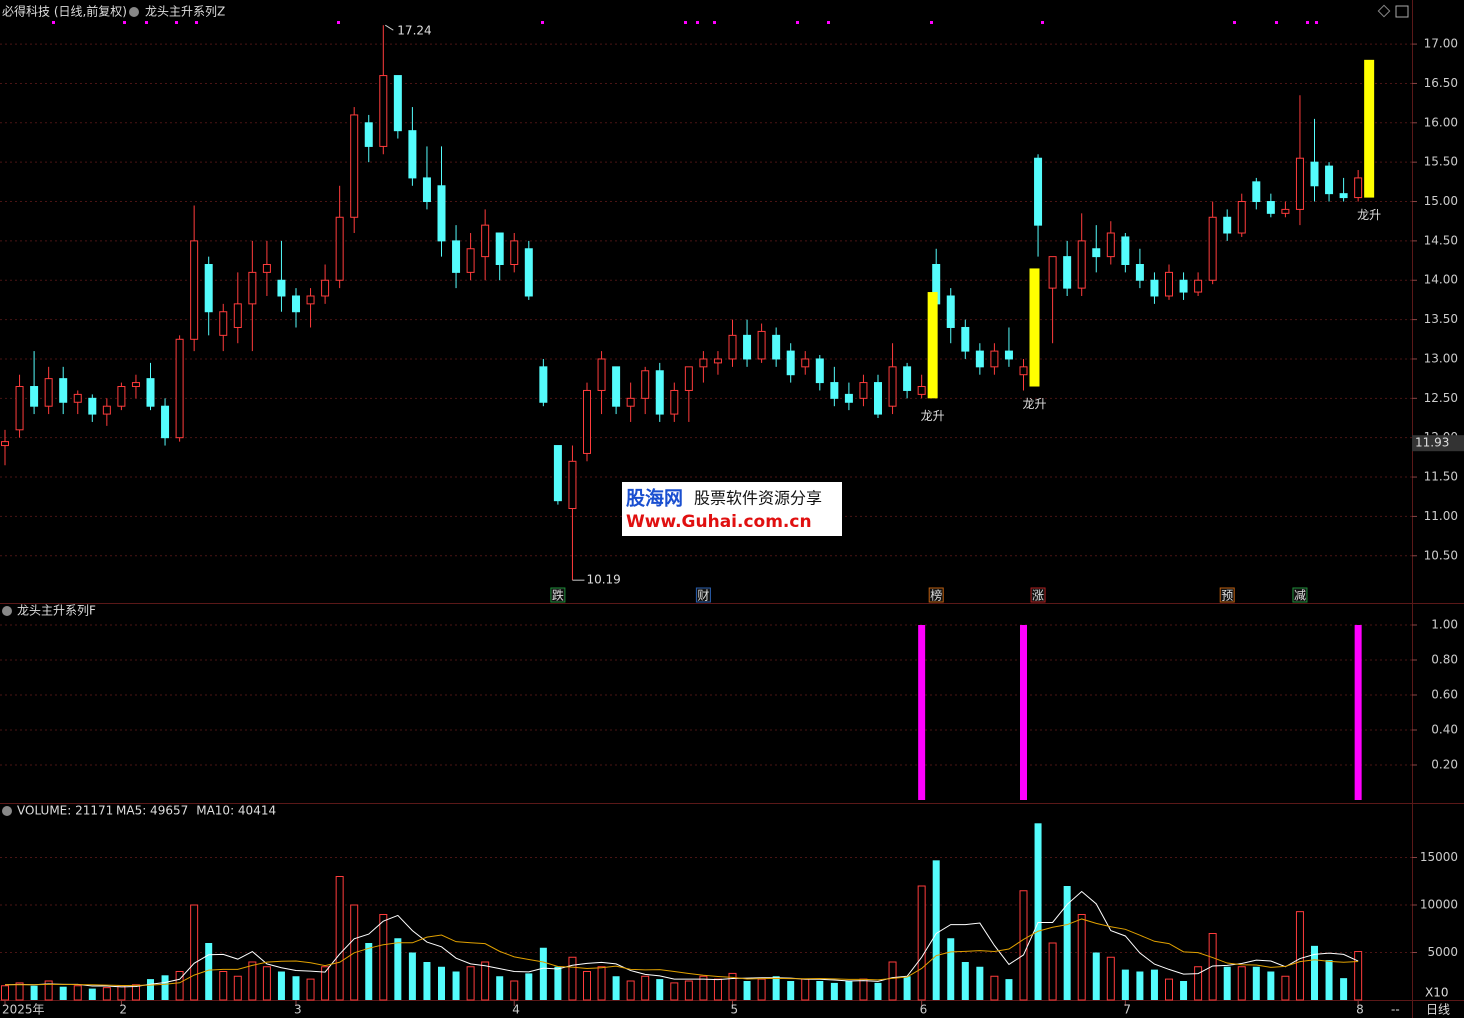 This screenshot has width=1464, height=1018. Describe the element at coordinates (1358, 712) in the screenshot. I see `signal-bar` at that location.